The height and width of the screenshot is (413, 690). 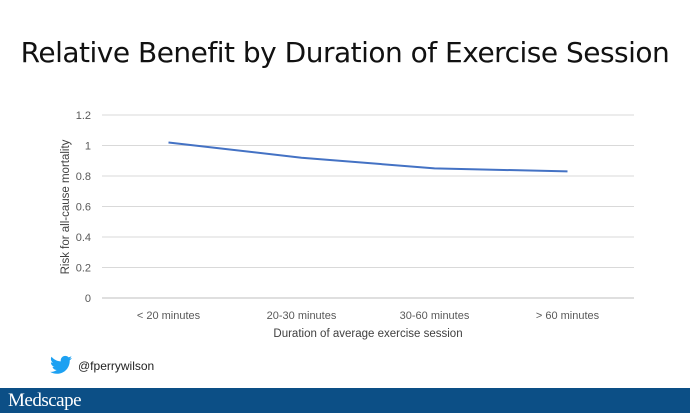 What do you see at coordinates (83, 269) in the screenshot?
I see `y-tick-label: 0.2` at bounding box center [83, 269].